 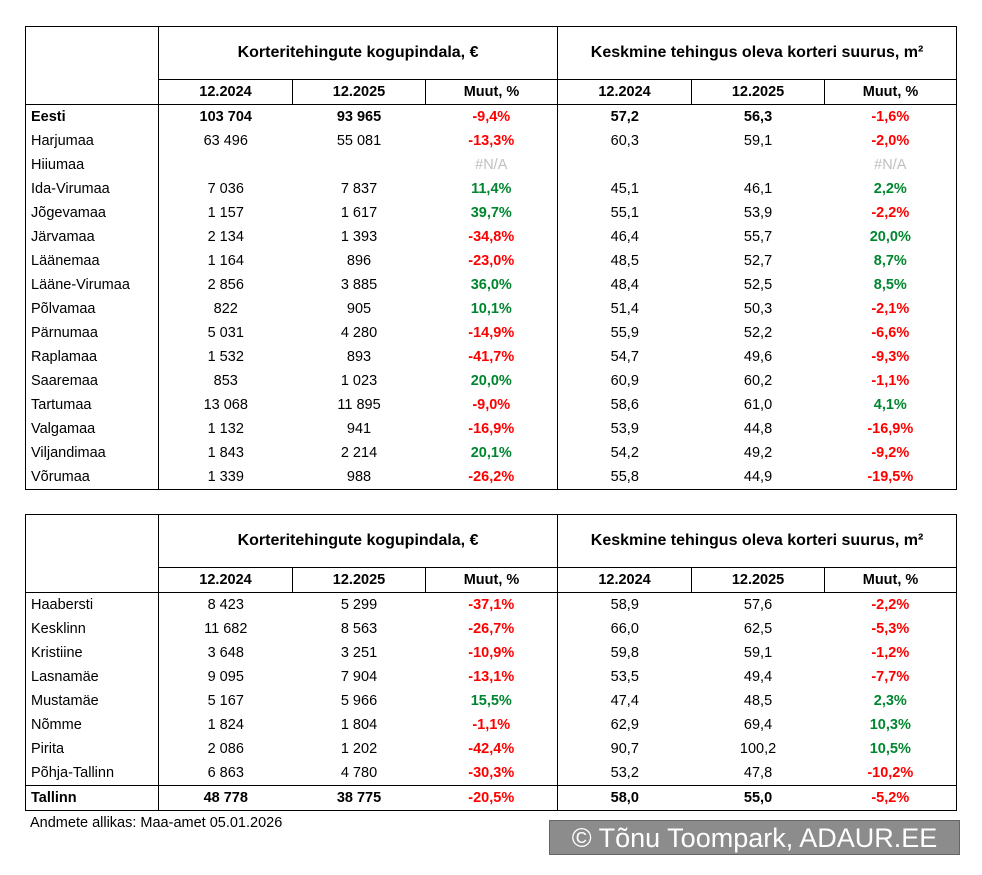 What do you see at coordinates (758, 701) in the screenshot?
I see `cell: 48,5` at bounding box center [758, 701].